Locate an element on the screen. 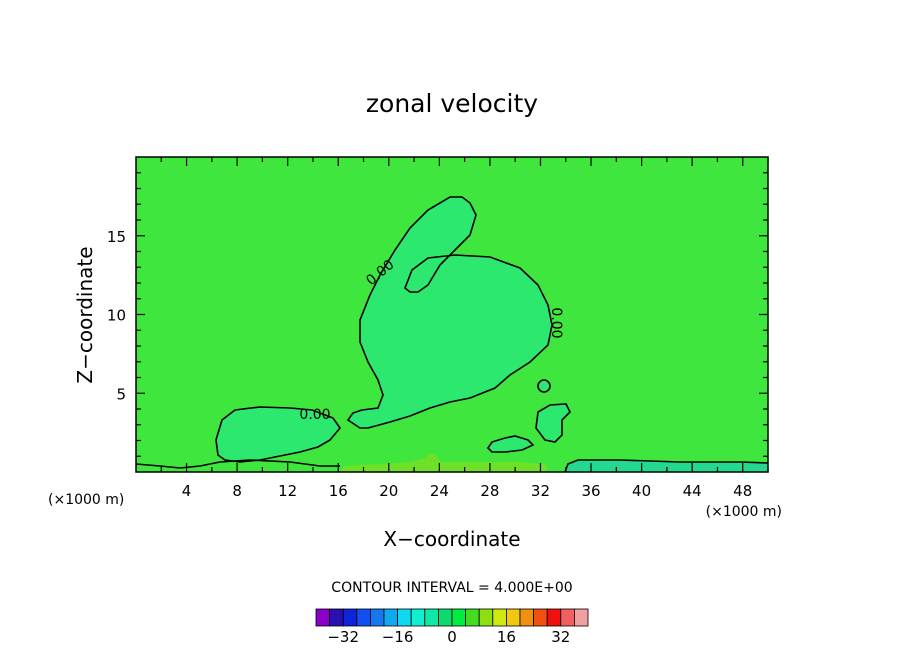  contour-interval-text: CONTOUR INTERVAL = 4.000E+00 is located at coordinates (451, 588).